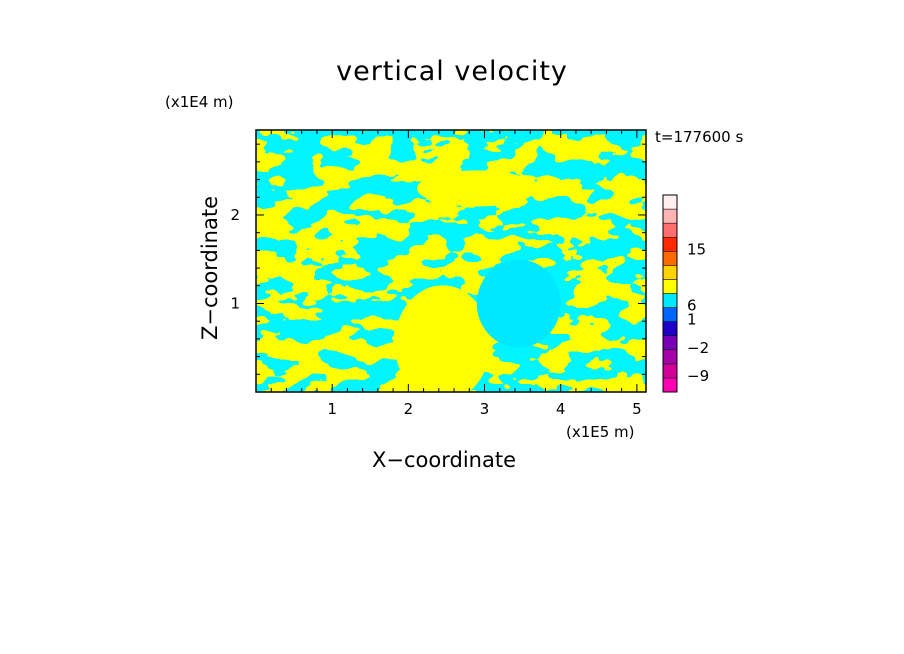  What do you see at coordinates (518, 303) in the screenshot?
I see `downdraft-region` at bounding box center [518, 303].